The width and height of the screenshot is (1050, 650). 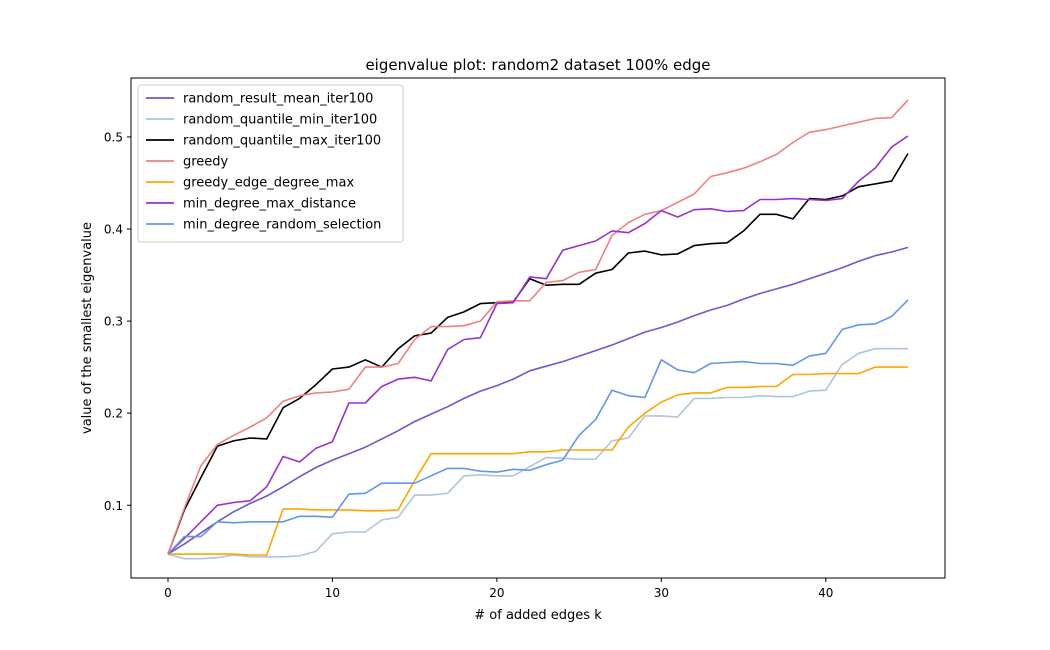 I want to click on legend-label-random_quantile_max_iter100: random_quantile_max_iter100, so click(x=282, y=141).